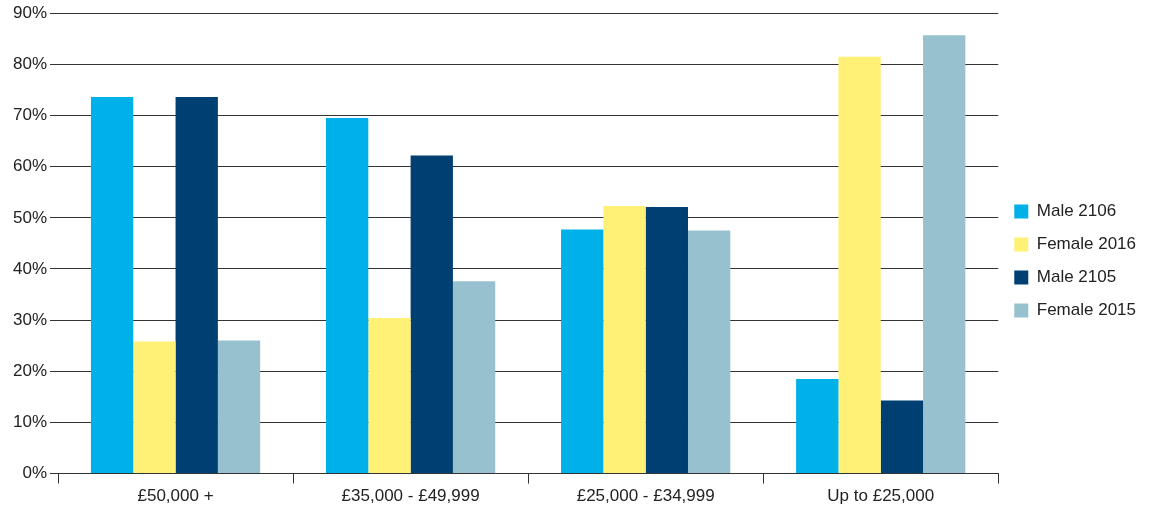 The height and width of the screenshot is (518, 1156). Describe the element at coordinates (30, 319) in the screenshot. I see `y-tick-label: 30%` at that location.